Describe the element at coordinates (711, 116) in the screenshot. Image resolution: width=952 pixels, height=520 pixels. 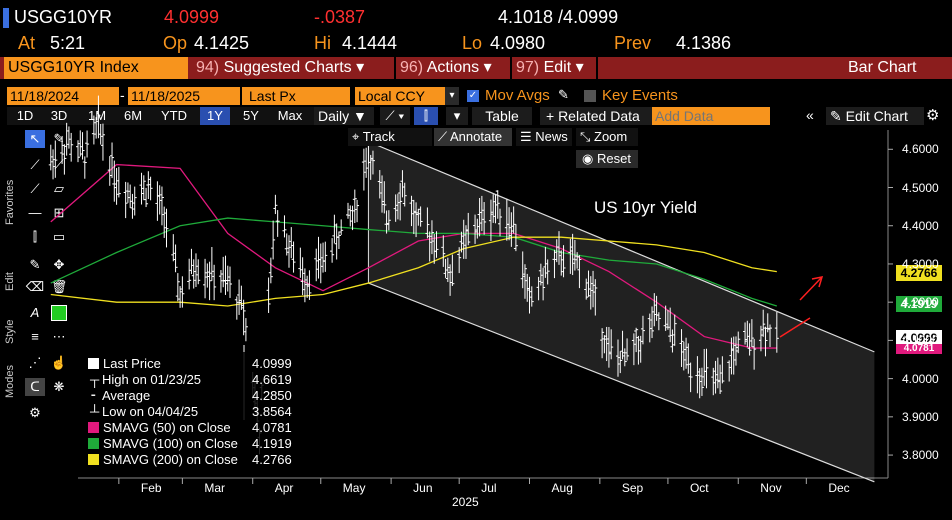
I see `add-data-input` at that location.